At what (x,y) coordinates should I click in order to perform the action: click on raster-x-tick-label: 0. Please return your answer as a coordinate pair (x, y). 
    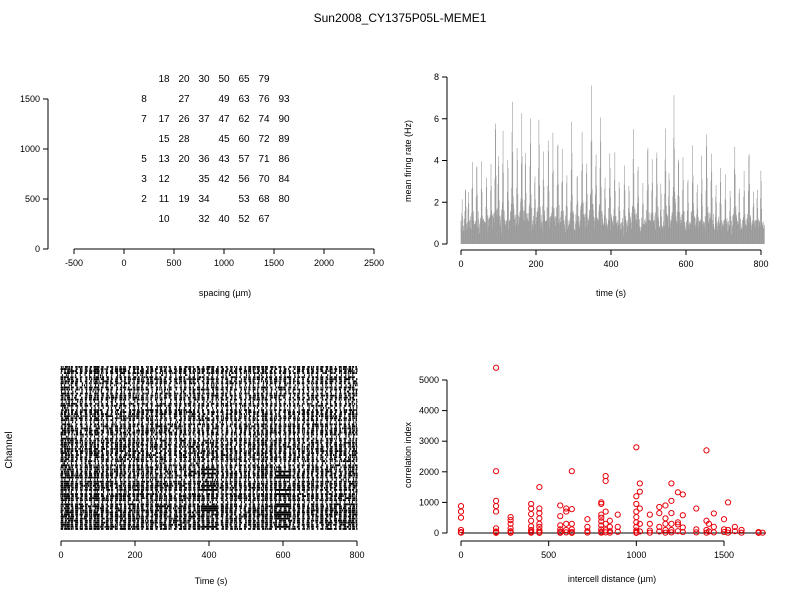
    Looking at the image, I should click on (60, 555).